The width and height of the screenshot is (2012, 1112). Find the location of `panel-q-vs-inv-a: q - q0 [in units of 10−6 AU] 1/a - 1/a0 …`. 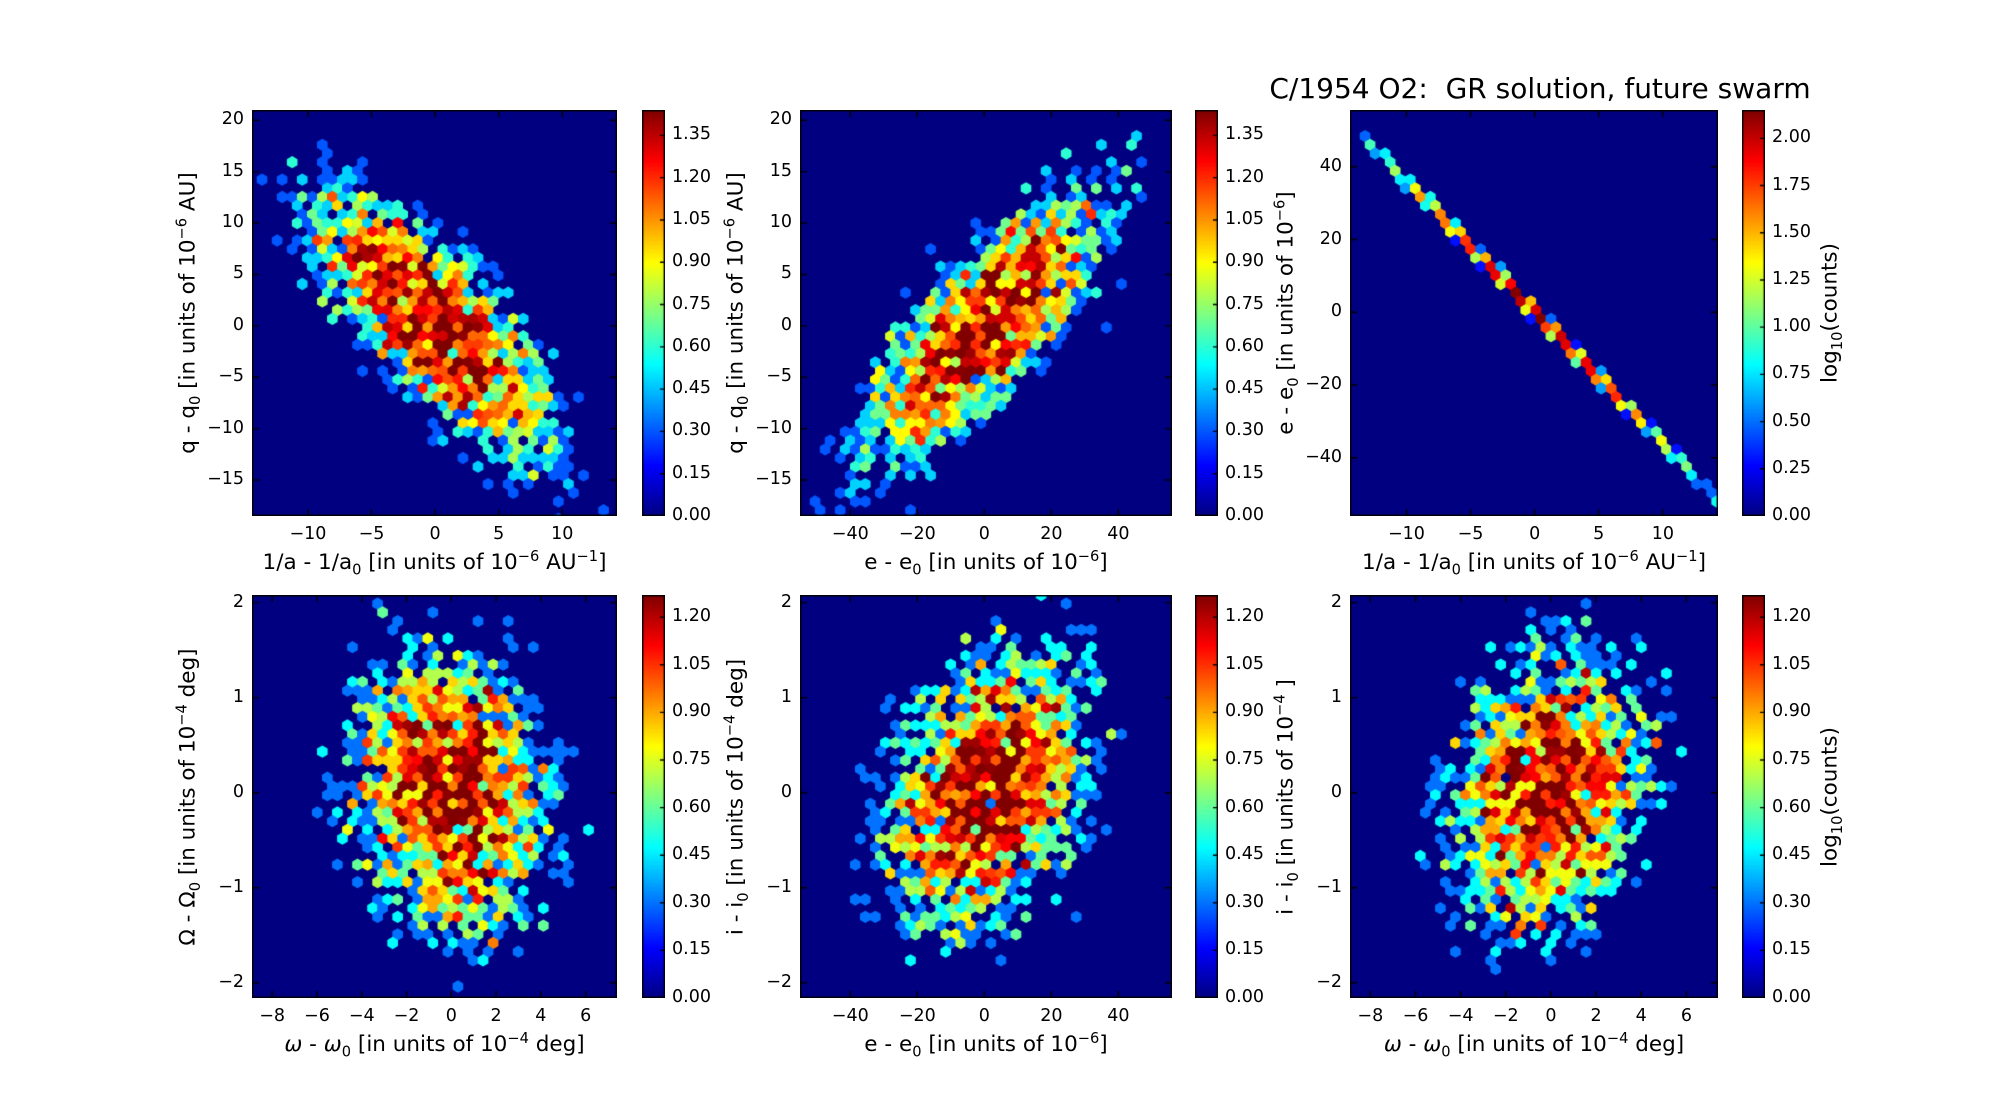

panel-q-vs-inv-a: q - q0 [in units of 10−6 AU] 1/a - 1/a0 … is located at coordinates (442, 343).